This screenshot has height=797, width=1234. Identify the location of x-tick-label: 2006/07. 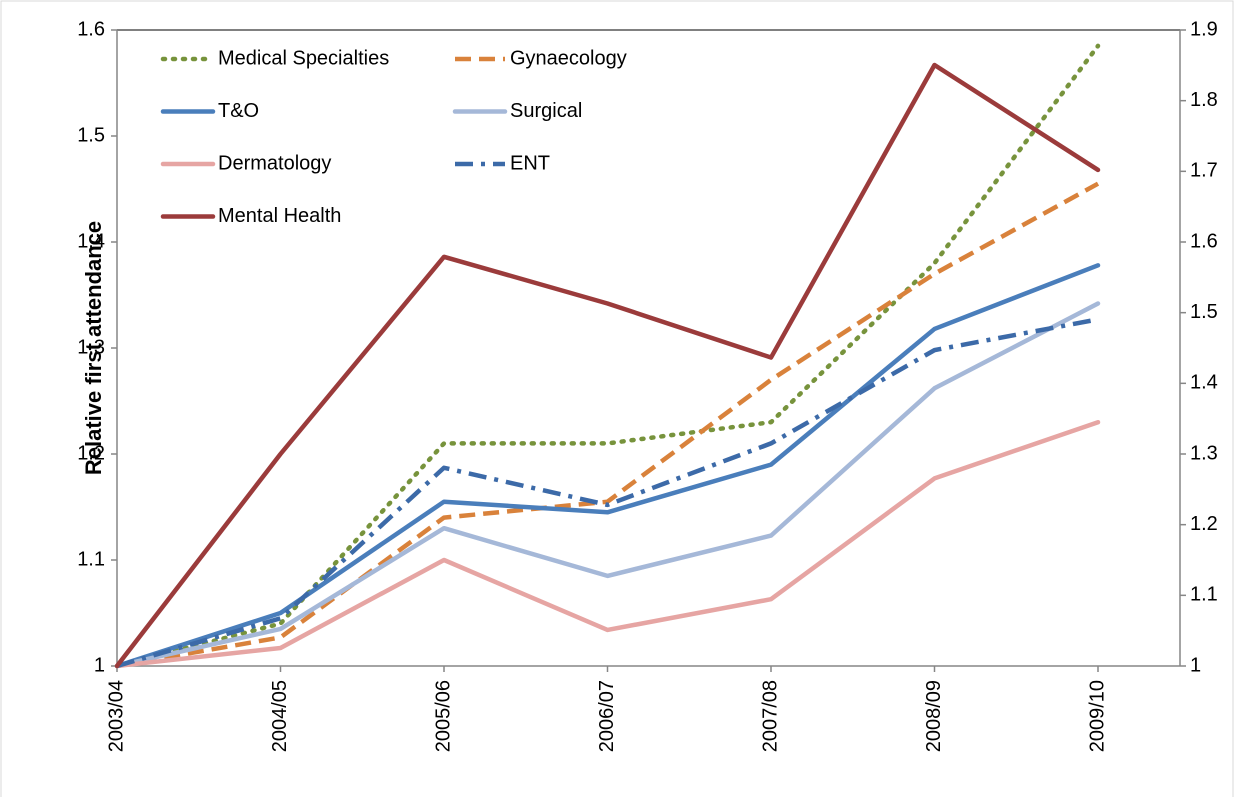
(607, 716).